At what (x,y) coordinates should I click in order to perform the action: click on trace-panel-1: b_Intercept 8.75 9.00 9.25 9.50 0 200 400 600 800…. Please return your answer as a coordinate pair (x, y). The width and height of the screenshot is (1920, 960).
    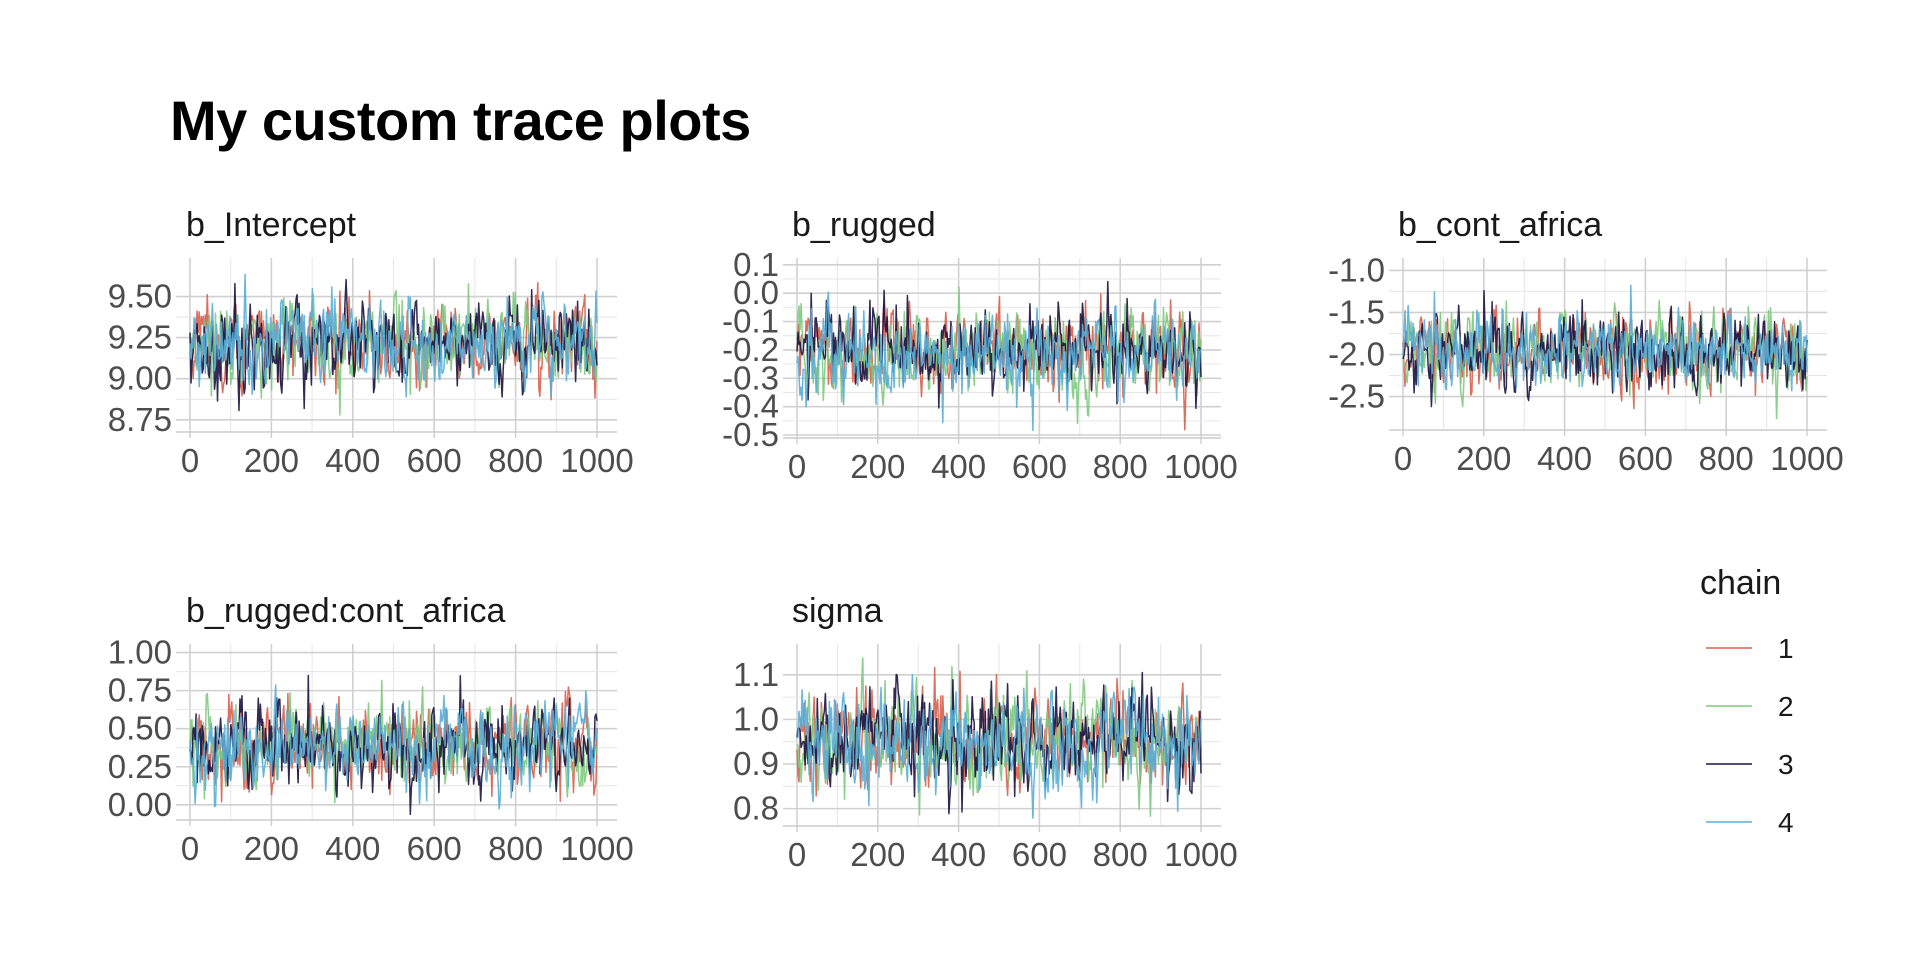
    Looking at the image, I should click on (371, 342).